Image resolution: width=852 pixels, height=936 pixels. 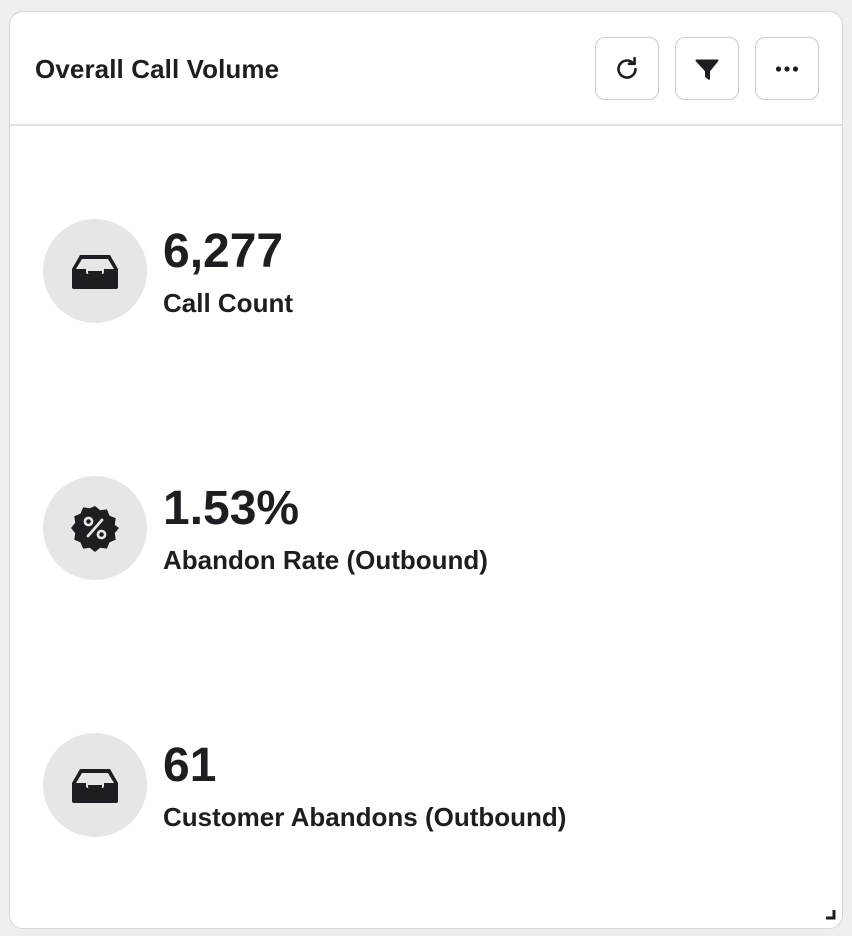 What do you see at coordinates (433, 272) in the screenshot?
I see `metric-call-count: 6,277 Call Count` at bounding box center [433, 272].